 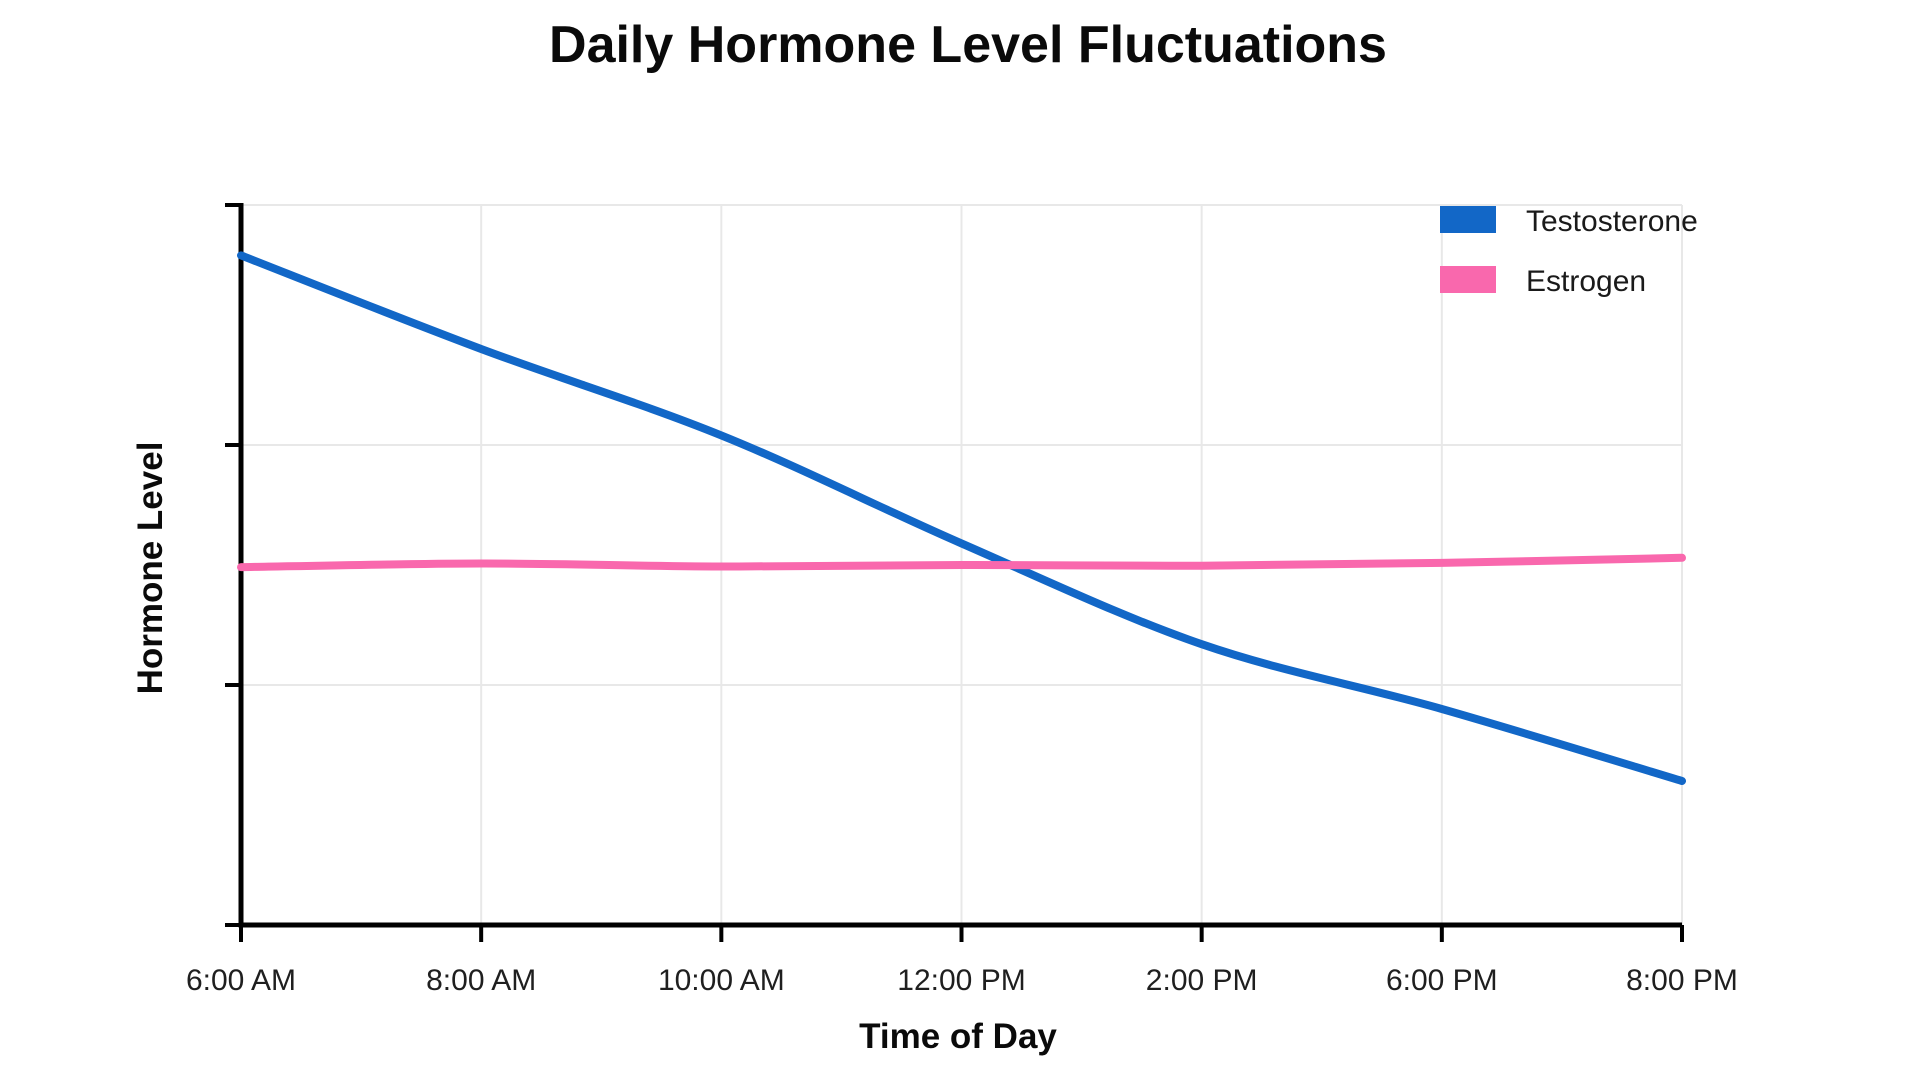 What do you see at coordinates (968, 45) in the screenshot?
I see `chart-title: Daily Hormone Level Fluctuations` at bounding box center [968, 45].